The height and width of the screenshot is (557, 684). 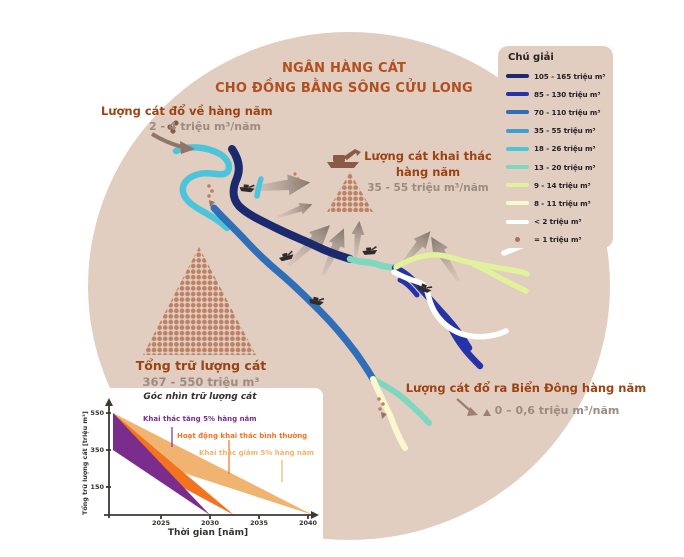 What do you see at coordinates (97, 413) in the screenshot?
I see `y-tick: 550` at bounding box center [97, 413].